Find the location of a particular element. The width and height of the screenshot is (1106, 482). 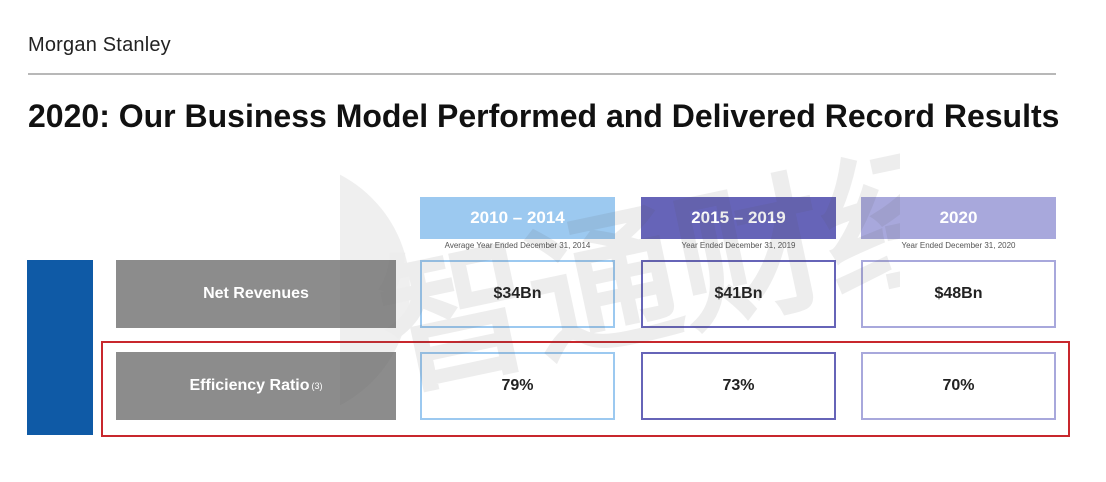

row-label-net-revenues: Net Revenues is located at coordinates (256, 294).